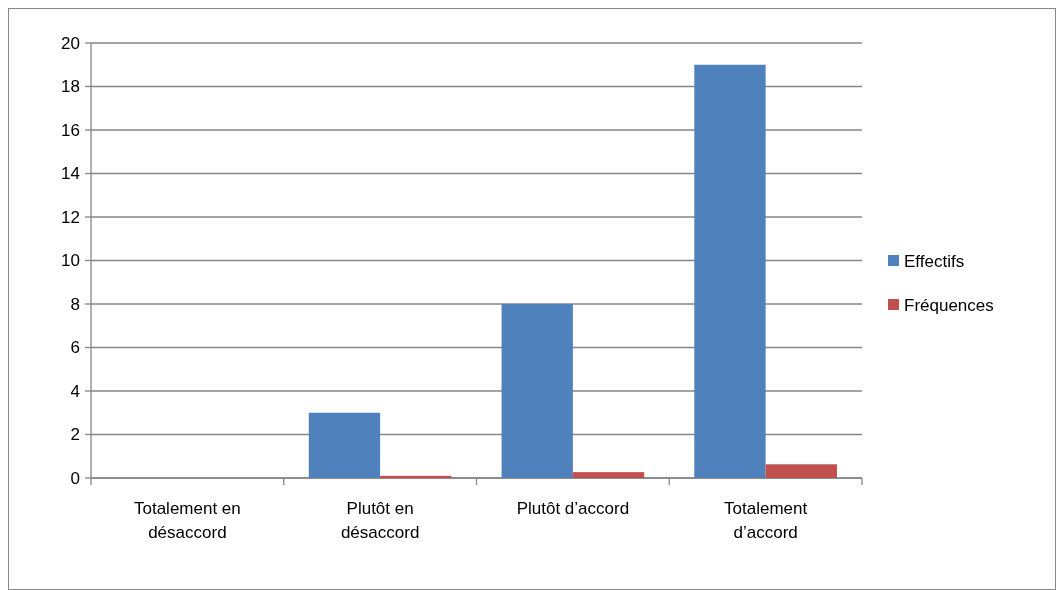 Image resolution: width=1064 pixels, height=590 pixels. Describe the element at coordinates (573, 508) in the screenshot. I see `x-tick-label: Plutôt d’accord` at that location.